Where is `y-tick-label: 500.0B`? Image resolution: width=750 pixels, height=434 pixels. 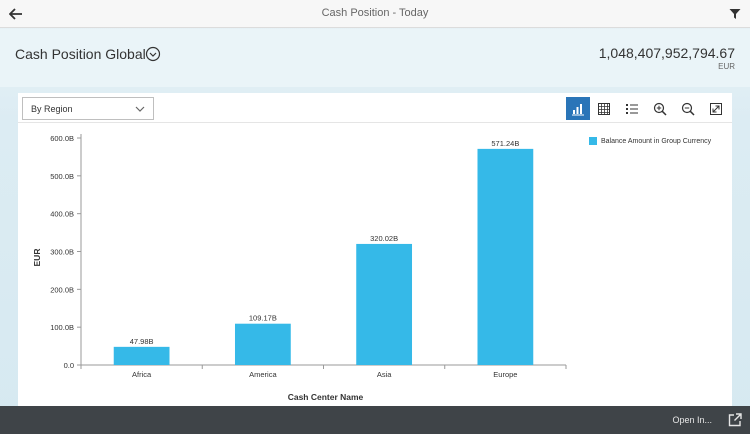 y-tick-label: 500.0B is located at coordinates (62, 176).